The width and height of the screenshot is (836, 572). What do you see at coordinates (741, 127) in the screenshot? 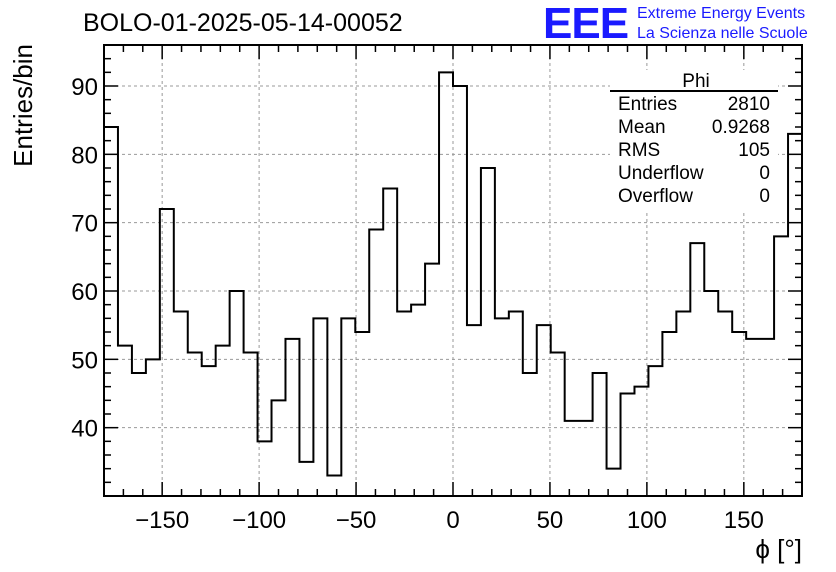
I see `stats-row-value: 0.9268` at bounding box center [741, 127].